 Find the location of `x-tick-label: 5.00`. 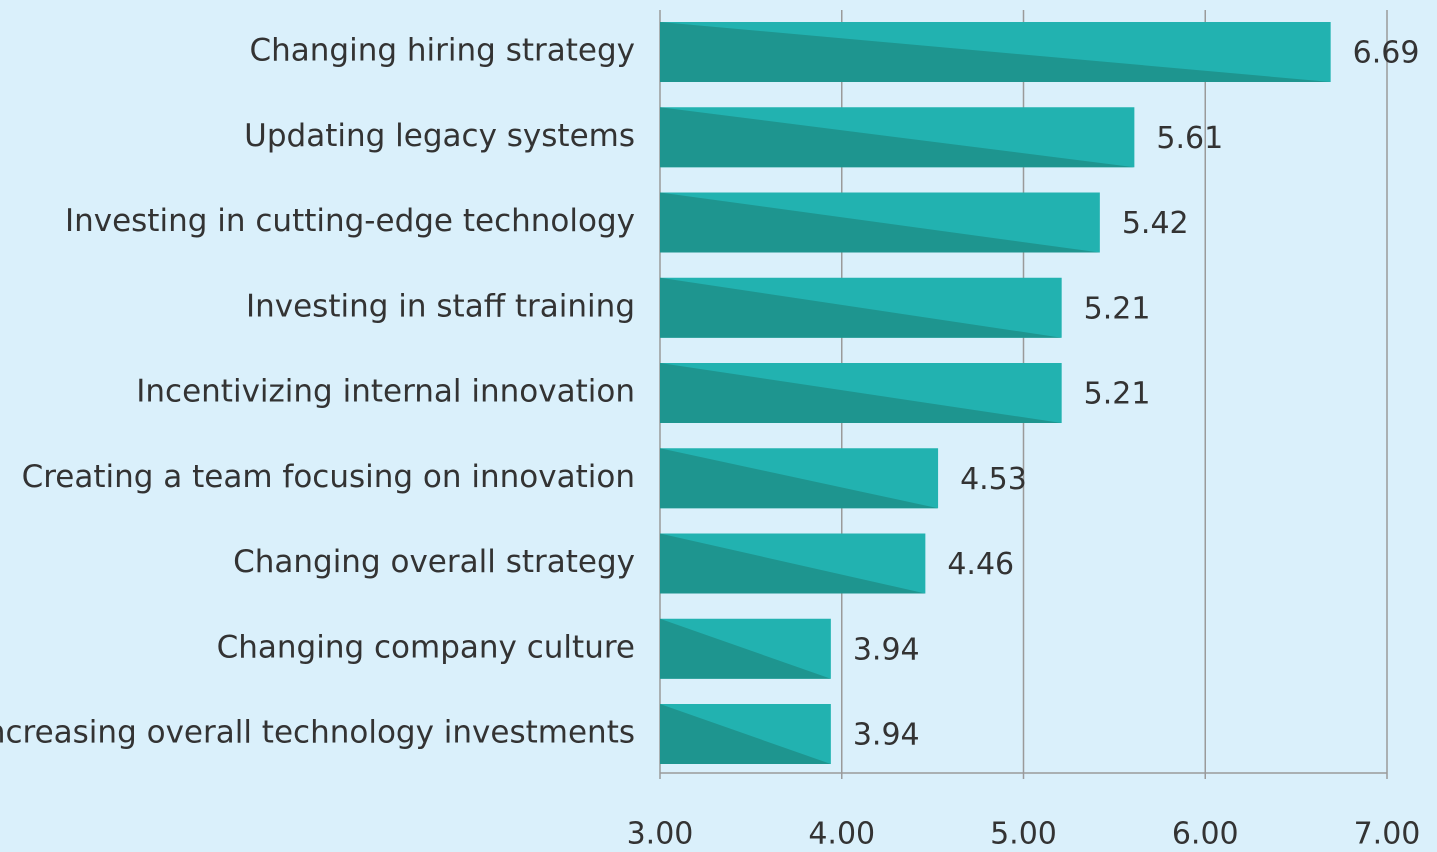

x-tick-label: 5.00 is located at coordinates (1023, 834).